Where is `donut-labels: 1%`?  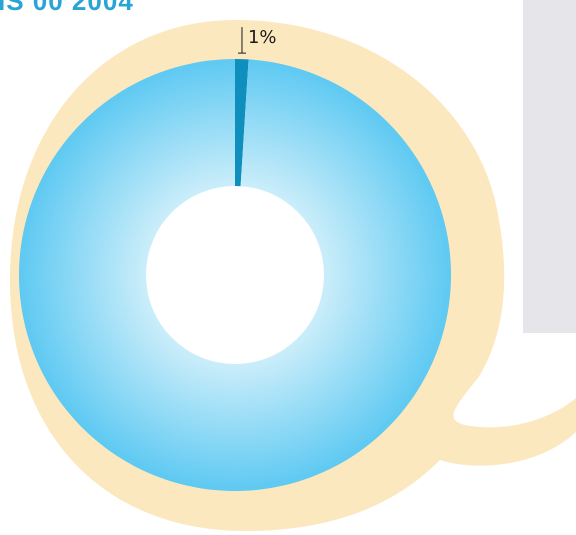 donut-labels: 1% is located at coordinates (257, 40).